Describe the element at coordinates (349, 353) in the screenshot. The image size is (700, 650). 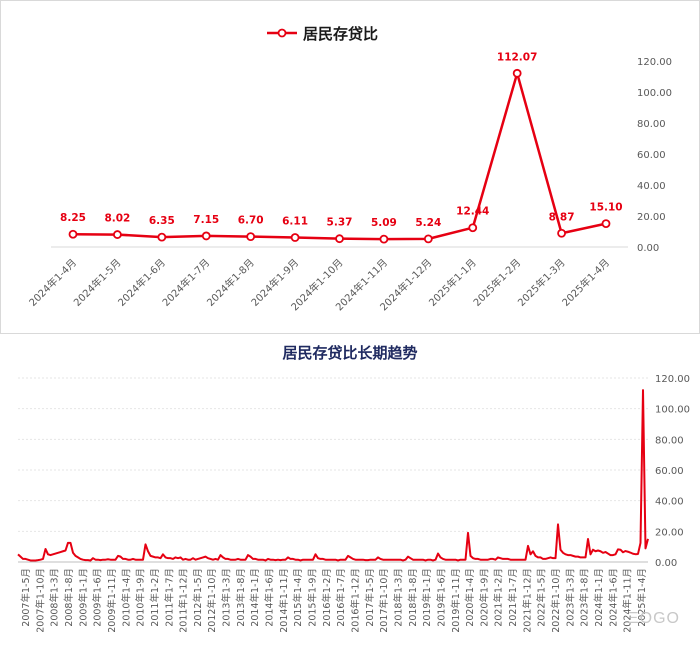
I see `chart-title: 居民存贷比长期趋势` at that location.